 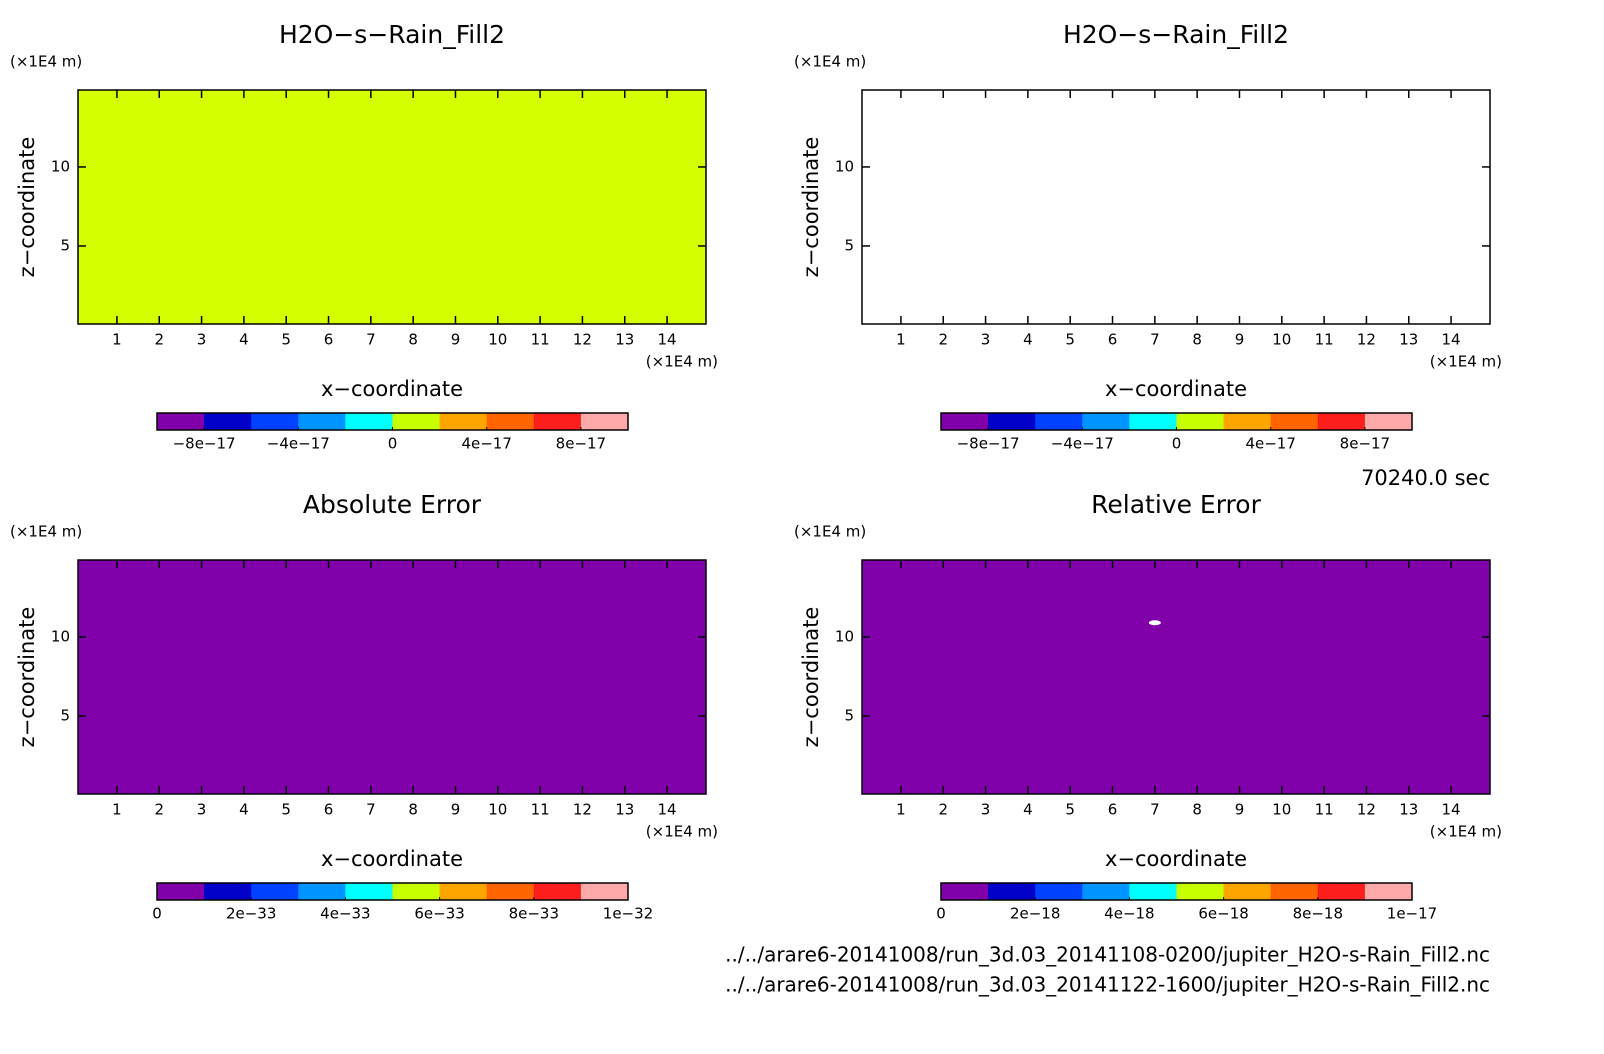 I want to click on x-tick-label: 7, so click(x=371, y=810).